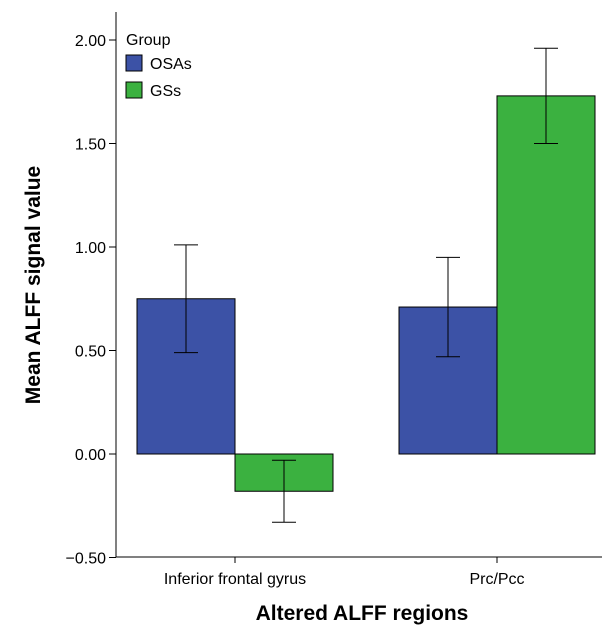 The width and height of the screenshot is (613, 627). Describe the element at coordinates (90, 352) in the screenshot. I see `y-tick-label: 0.50` at that location.